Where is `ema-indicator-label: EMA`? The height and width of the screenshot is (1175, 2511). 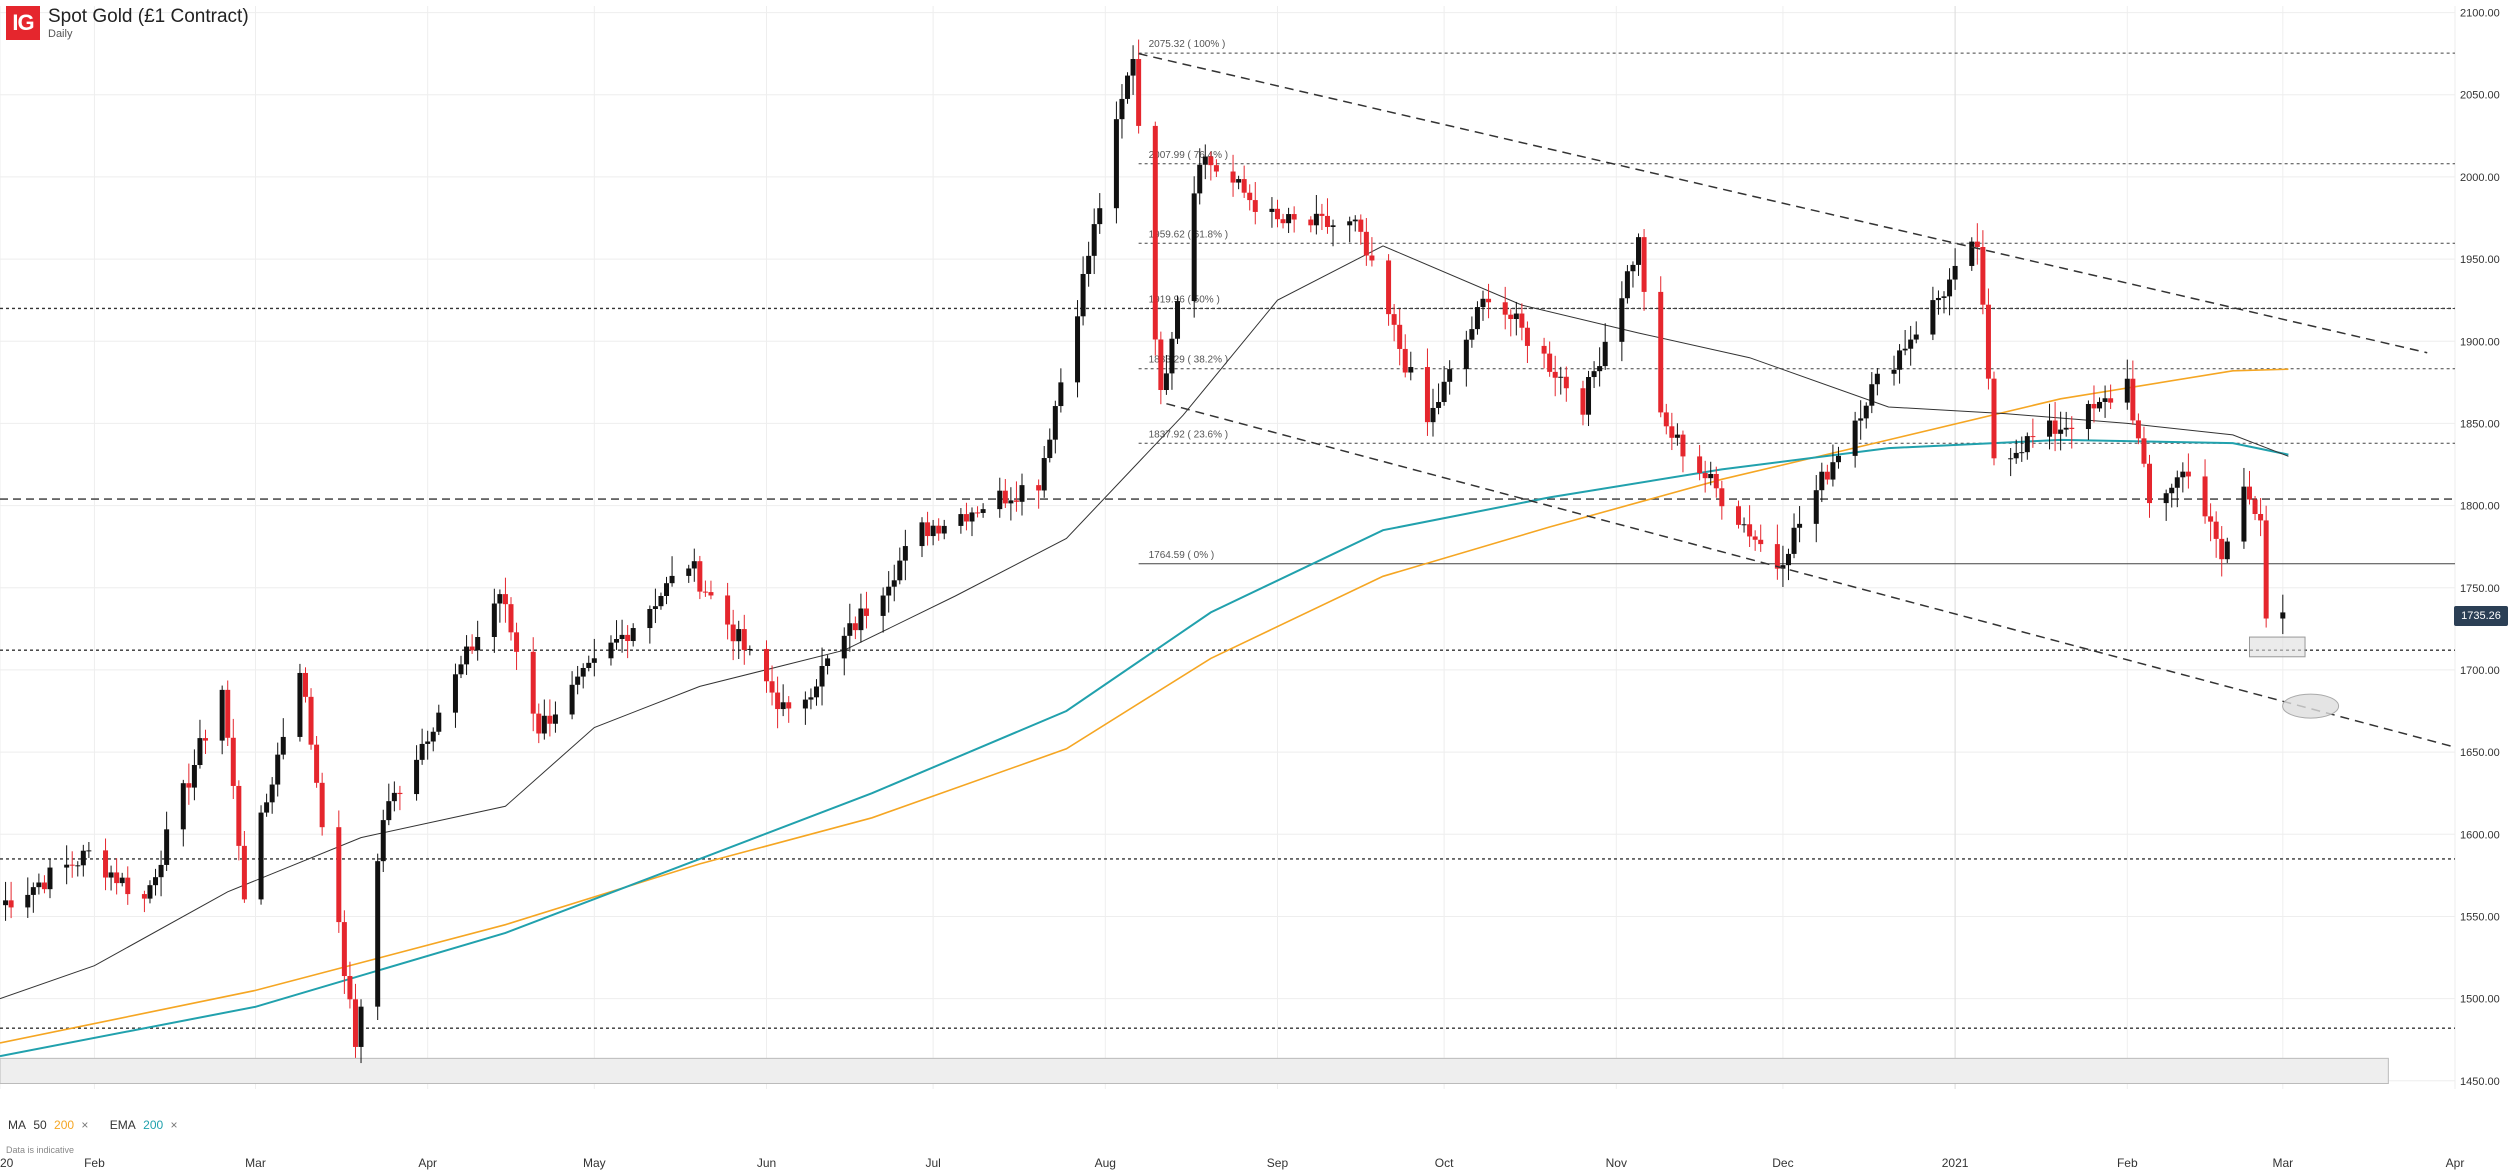
ema-indicator-label: EMA is located at coordinates (122, 1125).